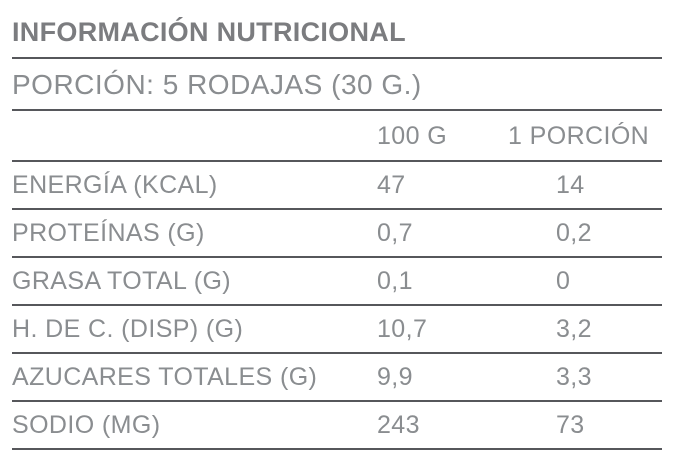 The width and height of the screenshot is (692, 474). Describe the element at coordinates (337, 282) in the screenshot. I see `table-row-grasa-total: GRASA TOTAL (G) 0,1 0` at that location.